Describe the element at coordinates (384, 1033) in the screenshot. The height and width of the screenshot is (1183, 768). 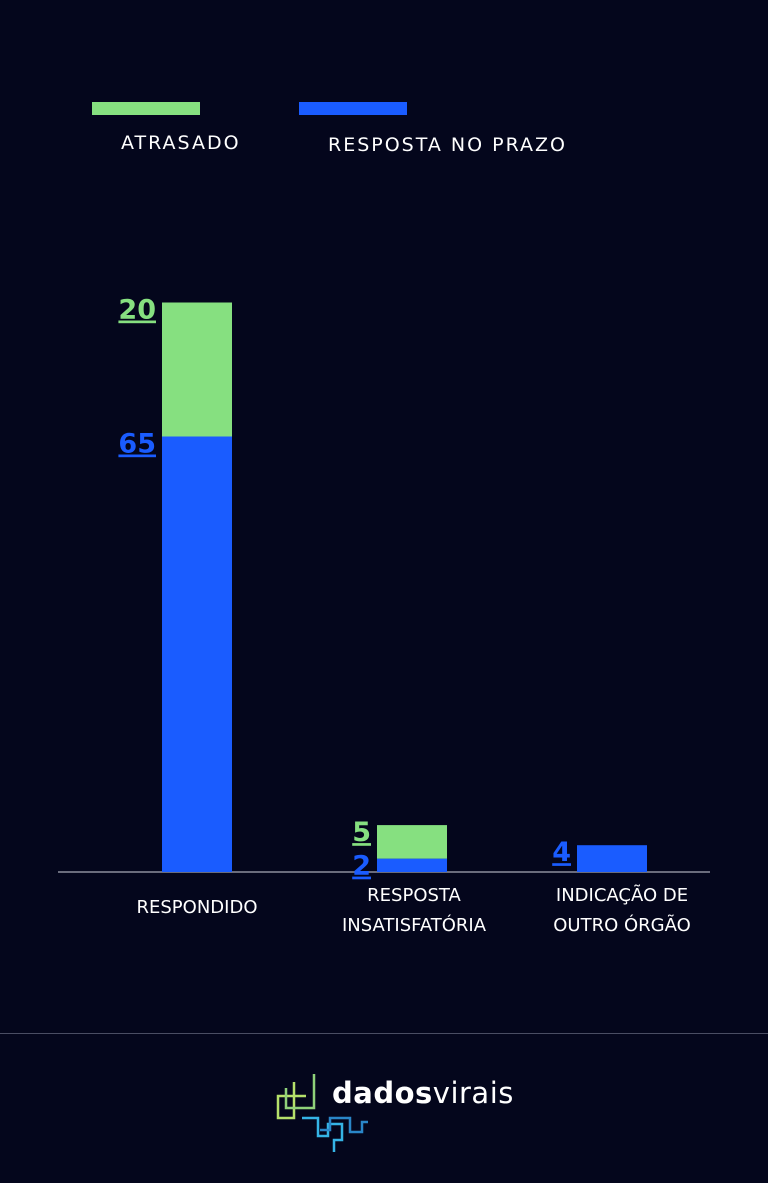
I see `footer-divider` at that location.